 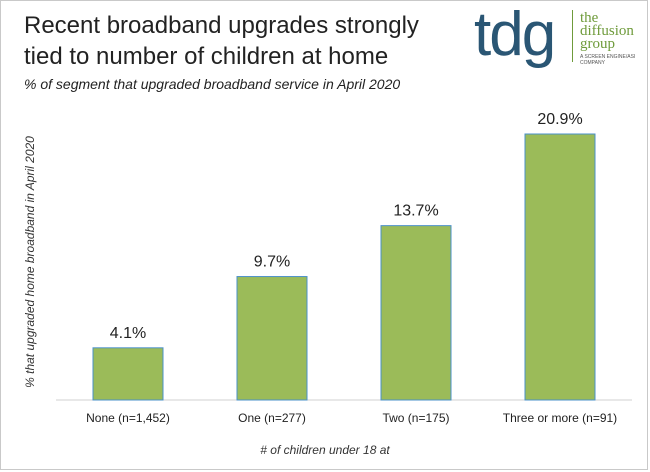 What do you see at coordinates (559, 119) in the screenshot?
I see `data-label-3: 20.9%` at bounding box center [559, 119].